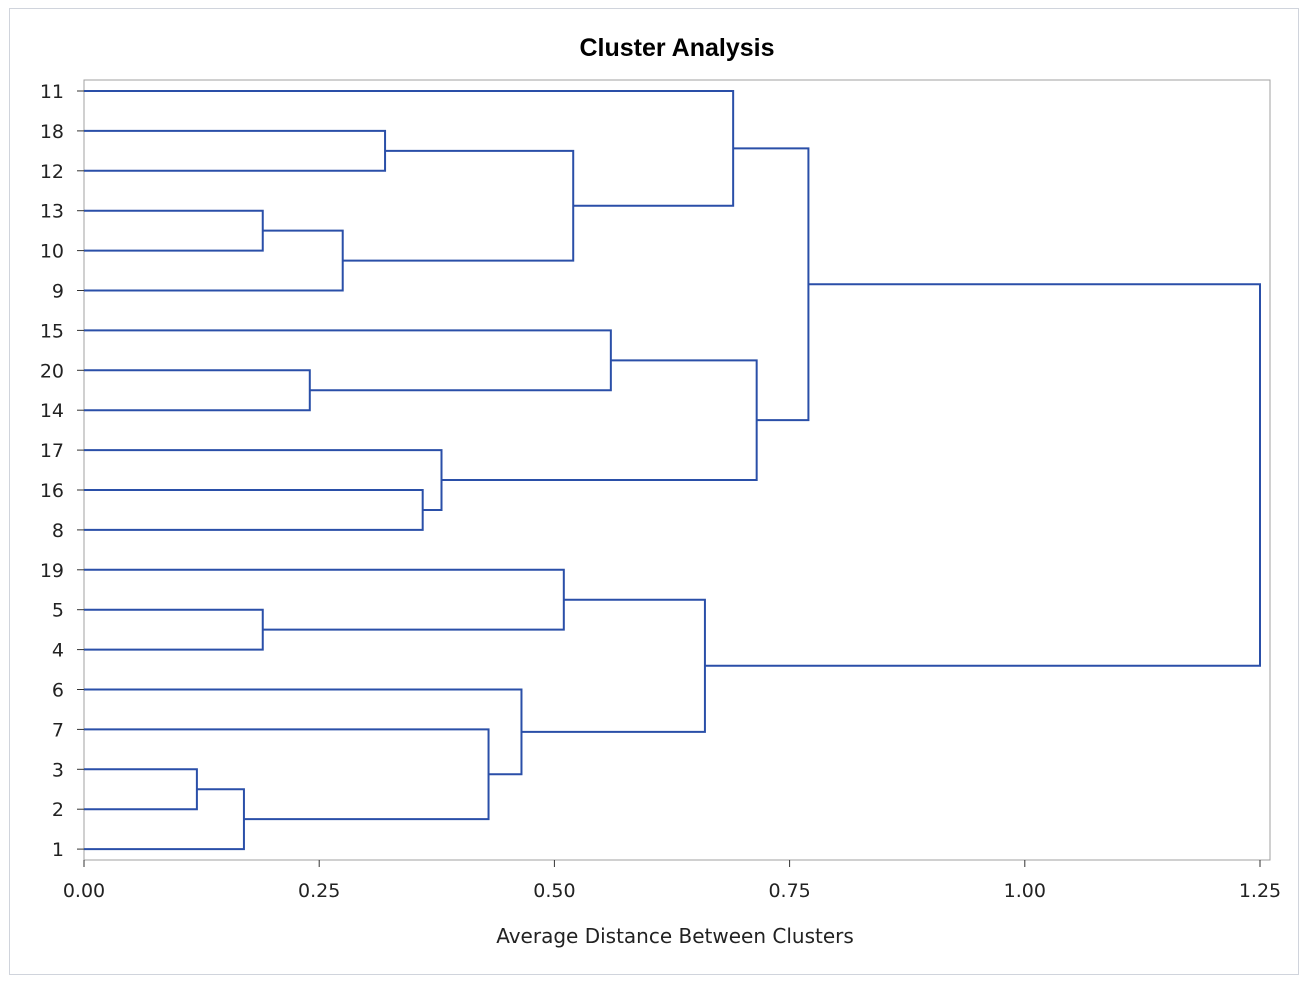  What do you see at coordinates (613, 665) in the screenshot?
I see `merge-link-c15` at bounding box center [613, 665].